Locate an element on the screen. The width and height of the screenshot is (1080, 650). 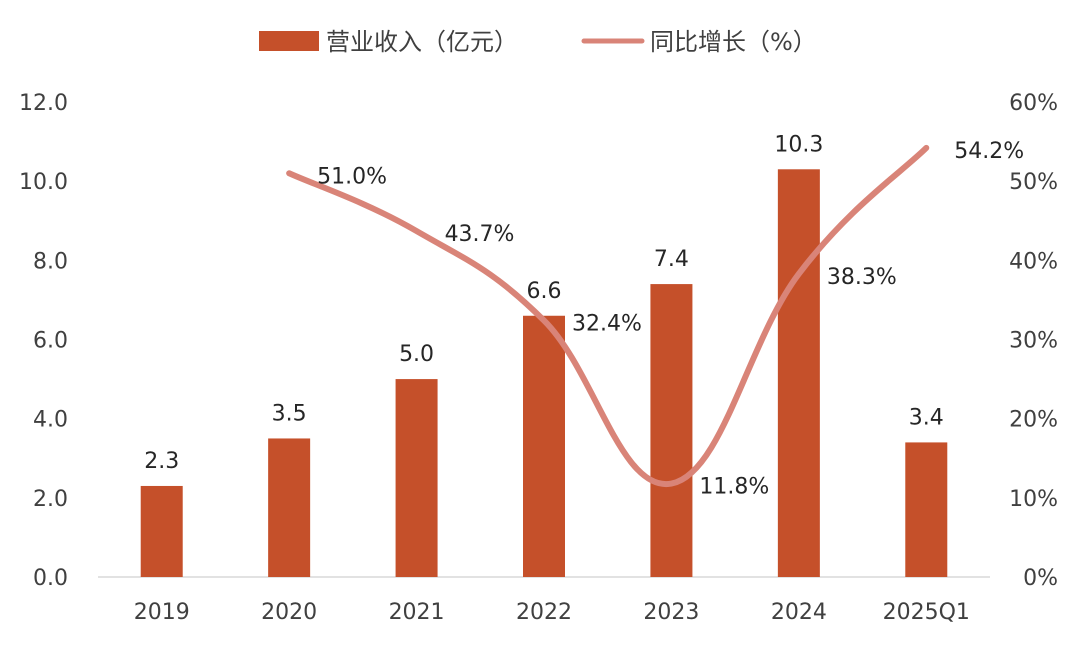
right-tick-label: 30% is located at coordinates (1033, 341).